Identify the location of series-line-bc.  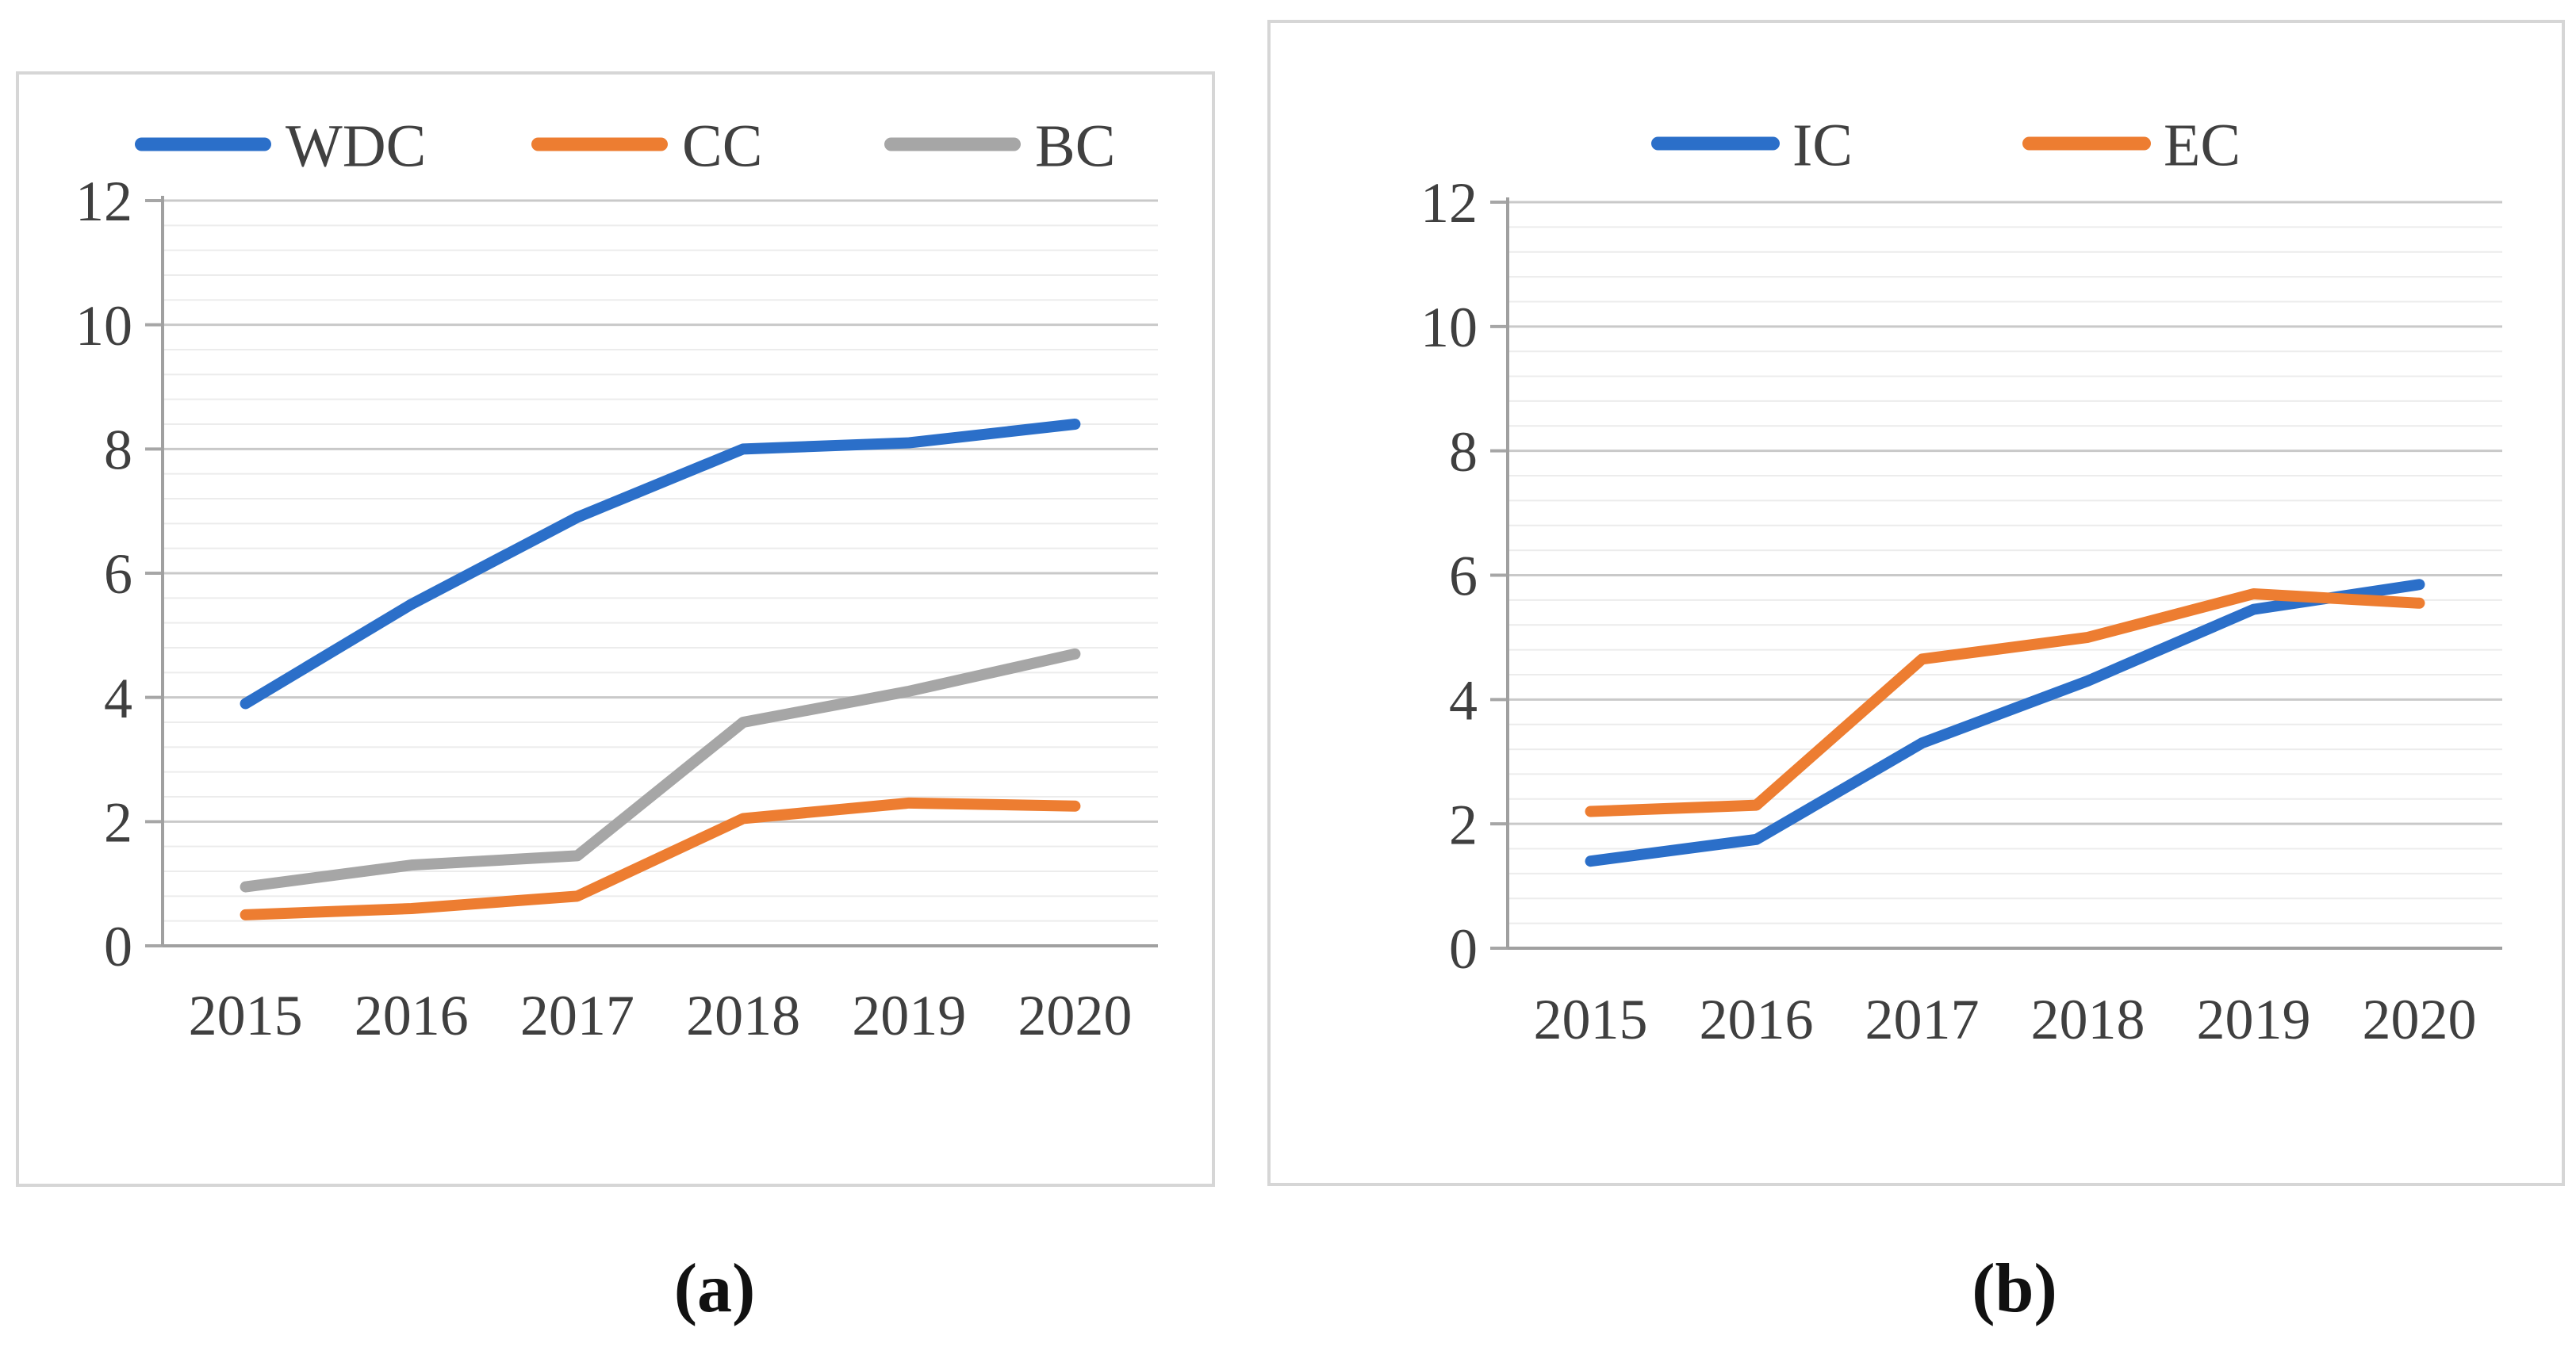
(661, 770).